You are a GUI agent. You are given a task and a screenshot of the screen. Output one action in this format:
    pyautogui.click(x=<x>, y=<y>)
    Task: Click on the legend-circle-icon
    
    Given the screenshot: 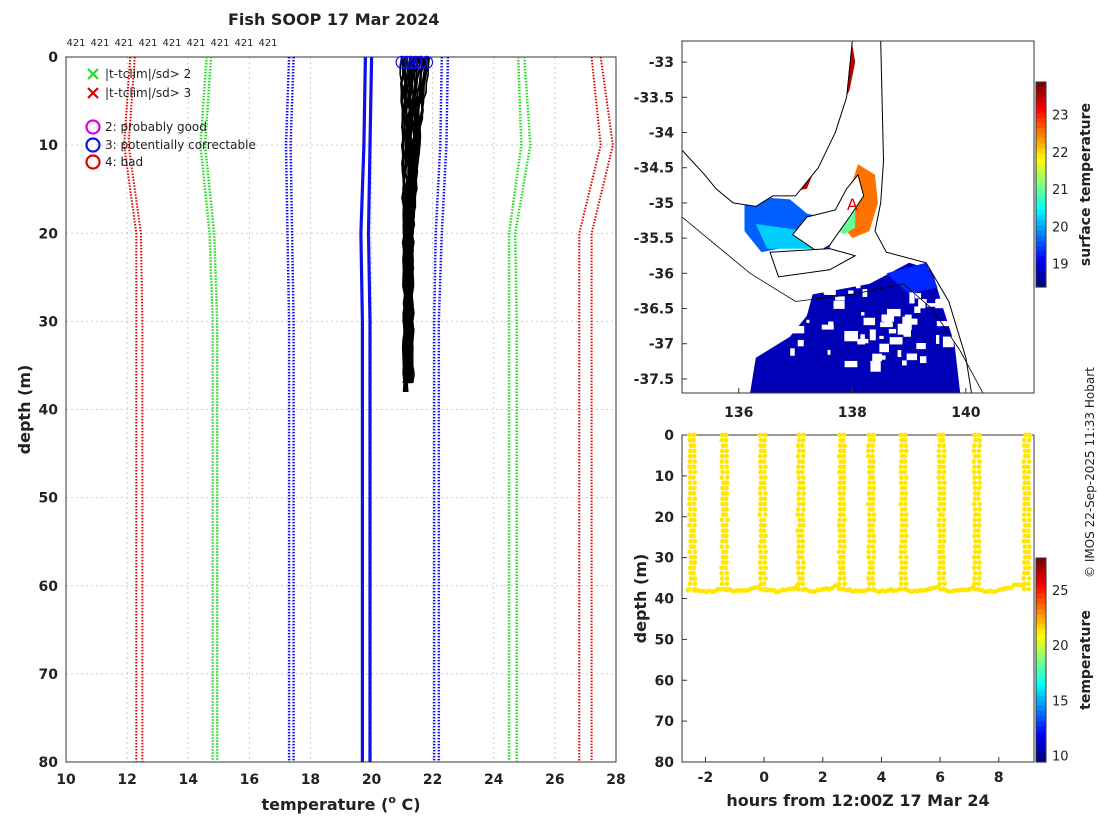 What is the action you would take?
    pyautogui.click(x=93, y=127)
    